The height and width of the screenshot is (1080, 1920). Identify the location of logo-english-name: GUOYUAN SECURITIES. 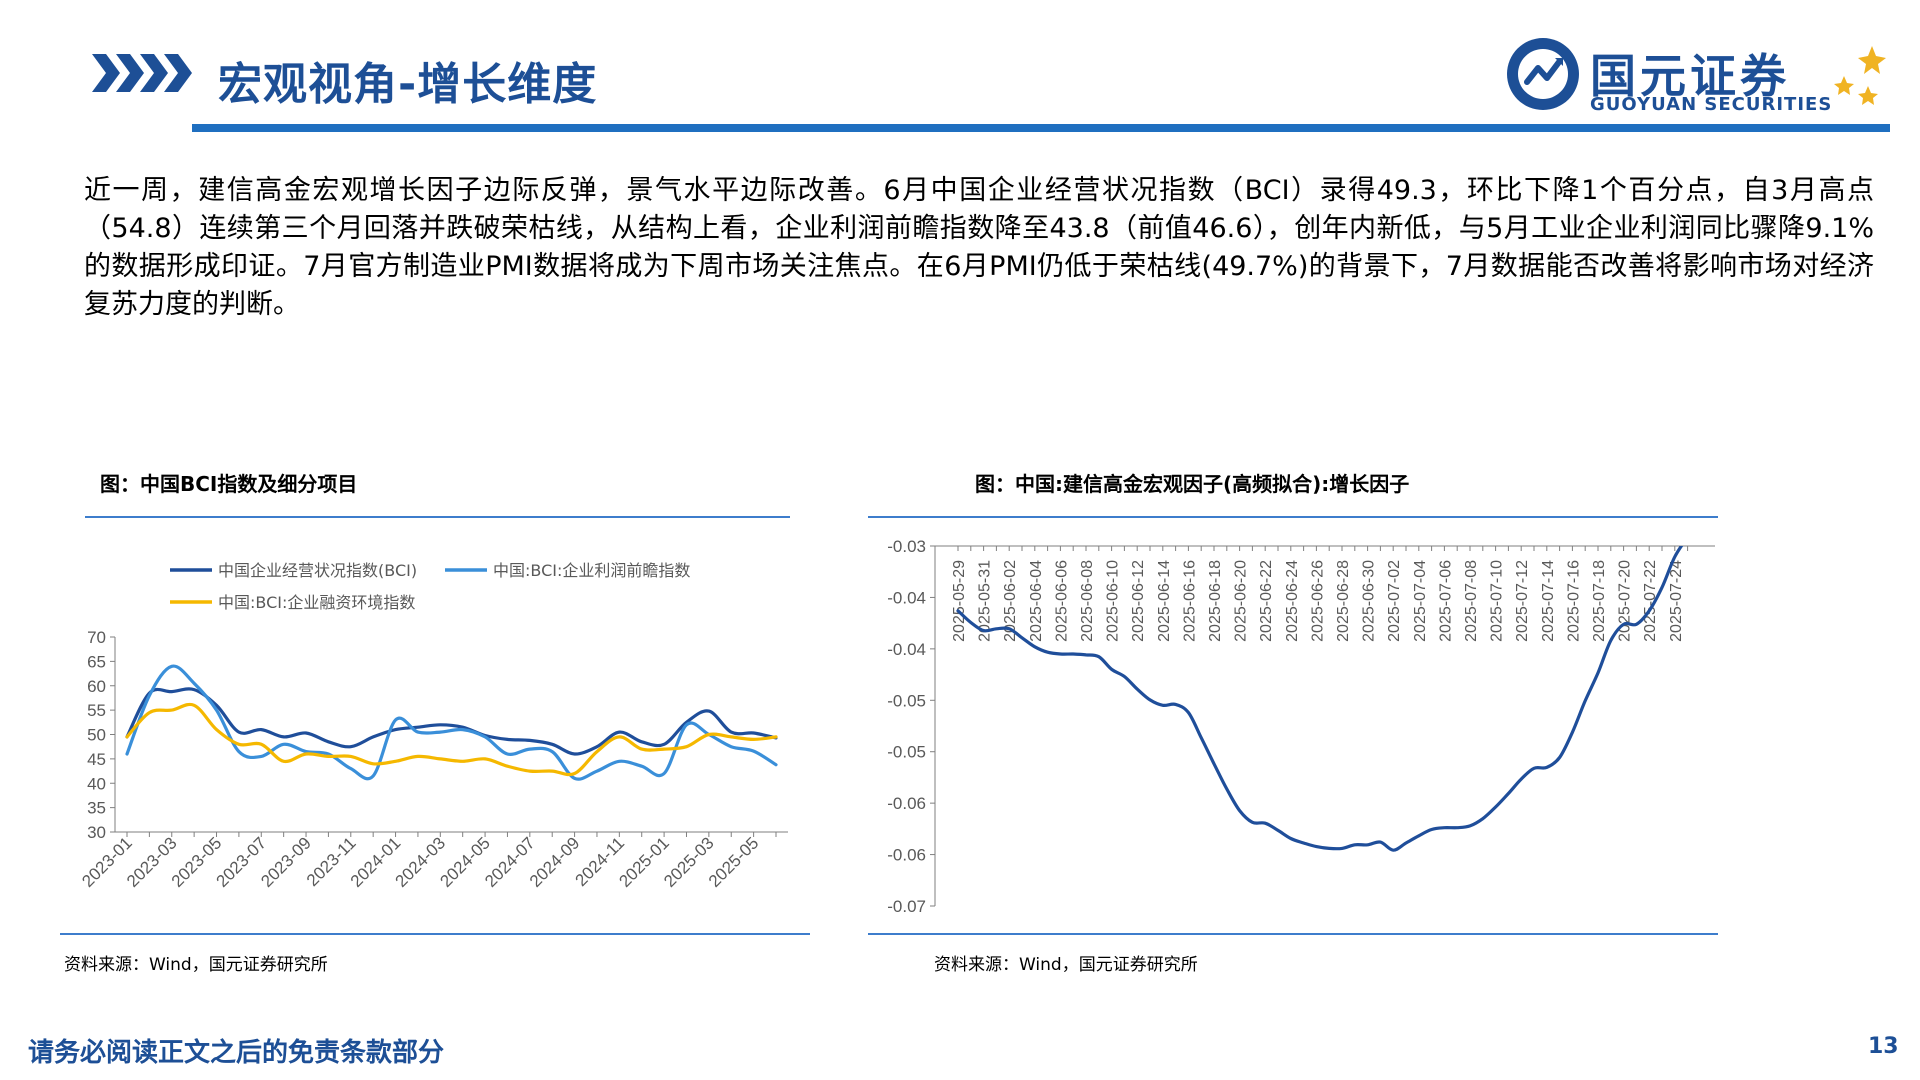
(1711, 104).